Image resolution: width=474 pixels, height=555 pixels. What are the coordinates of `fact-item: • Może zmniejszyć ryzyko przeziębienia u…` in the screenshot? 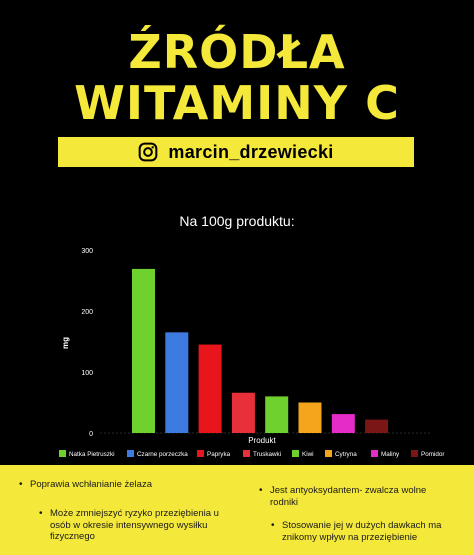 It's located at (139, 525).